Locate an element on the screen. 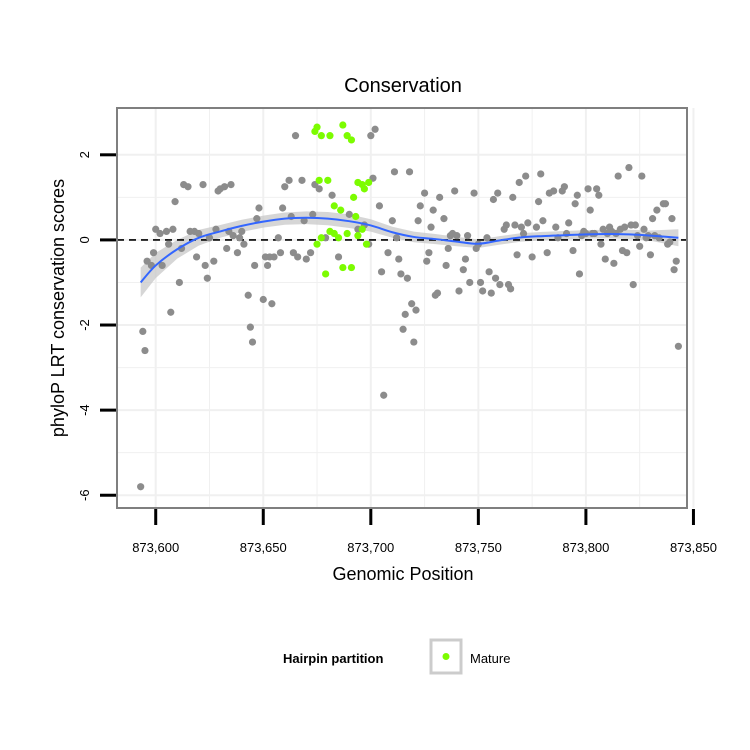  x-tick-label: 873,750 is located at coordinates (478, 547).